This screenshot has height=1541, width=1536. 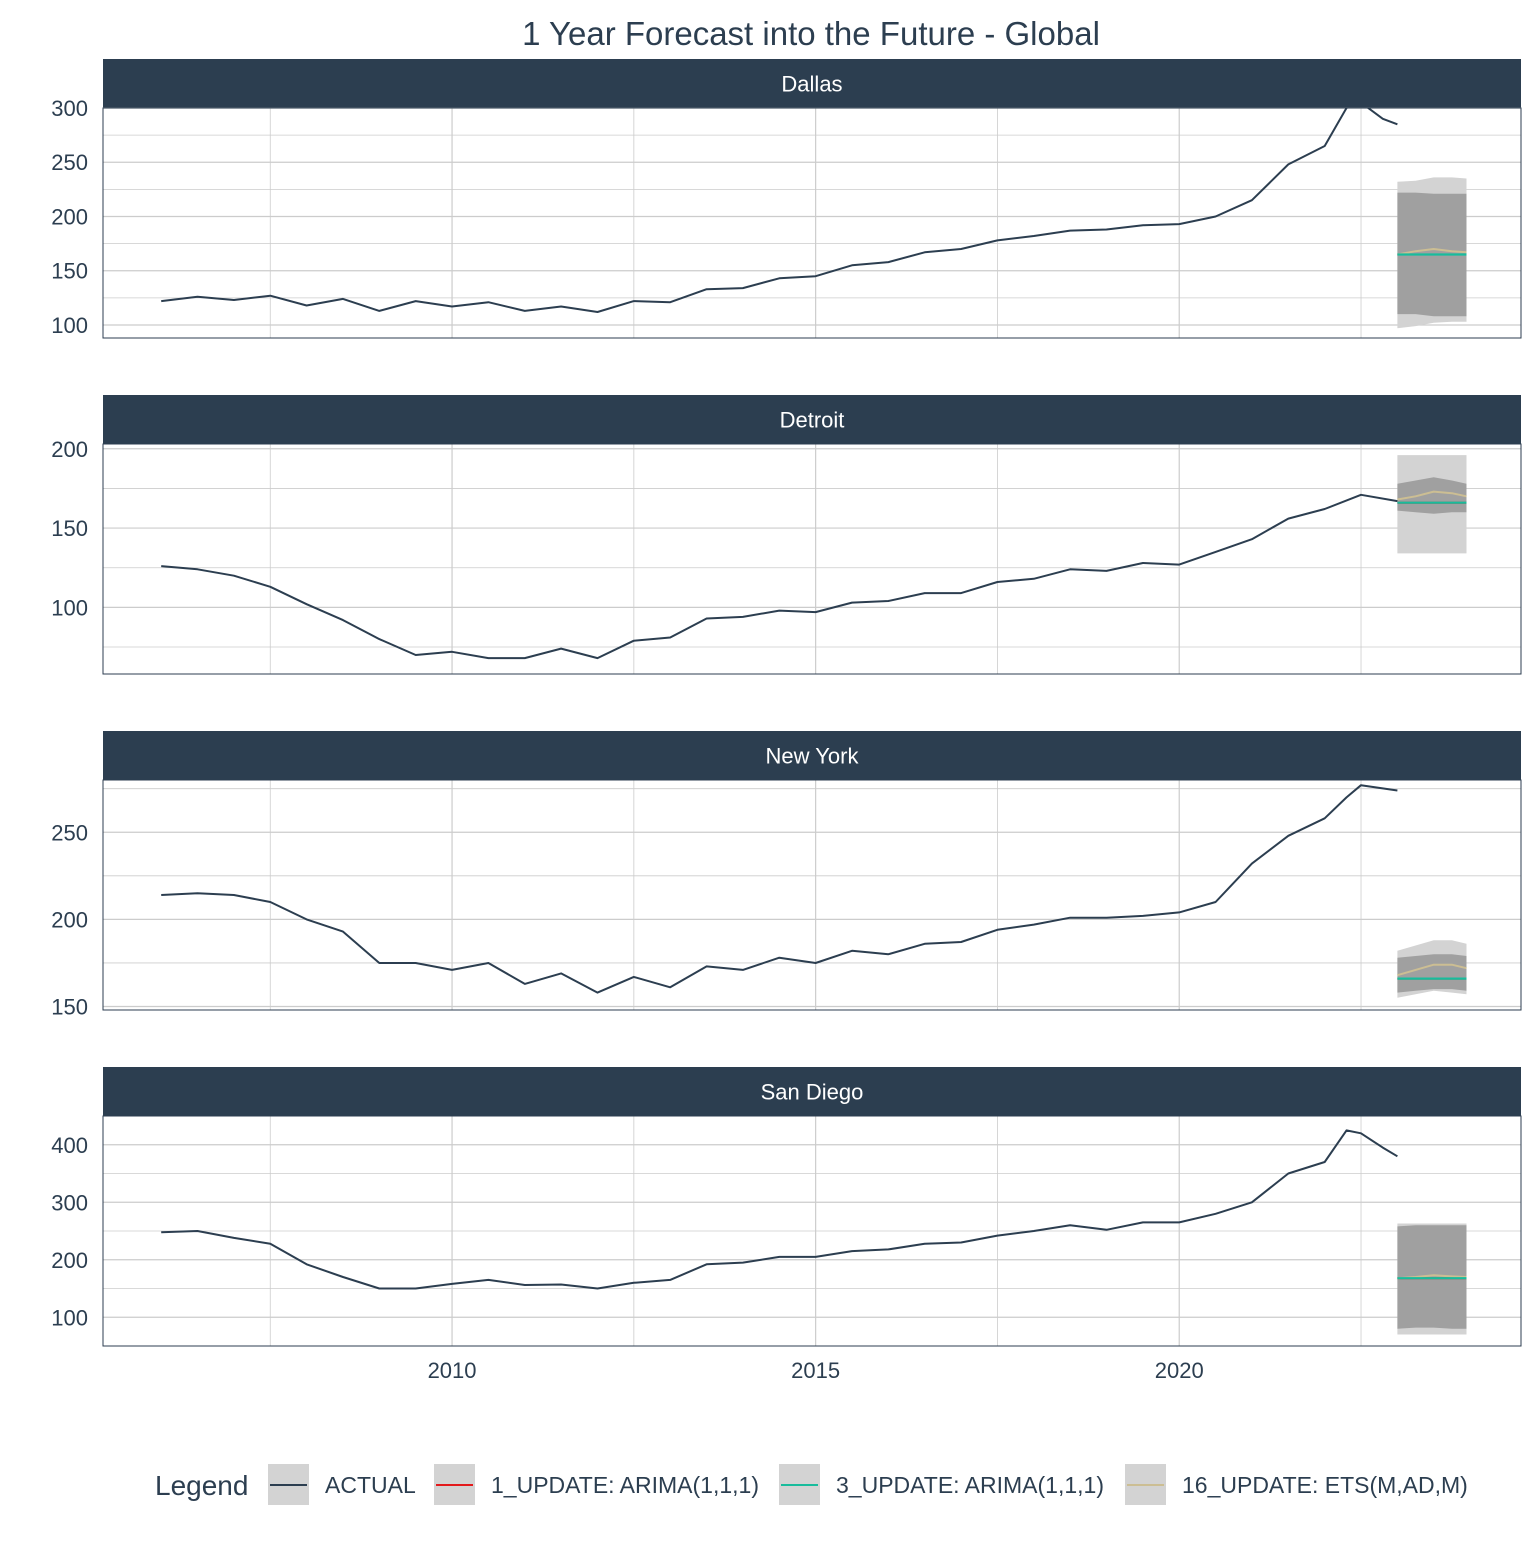 I want to click on x-tick-label: 2015, so click(x=815, y=1370).